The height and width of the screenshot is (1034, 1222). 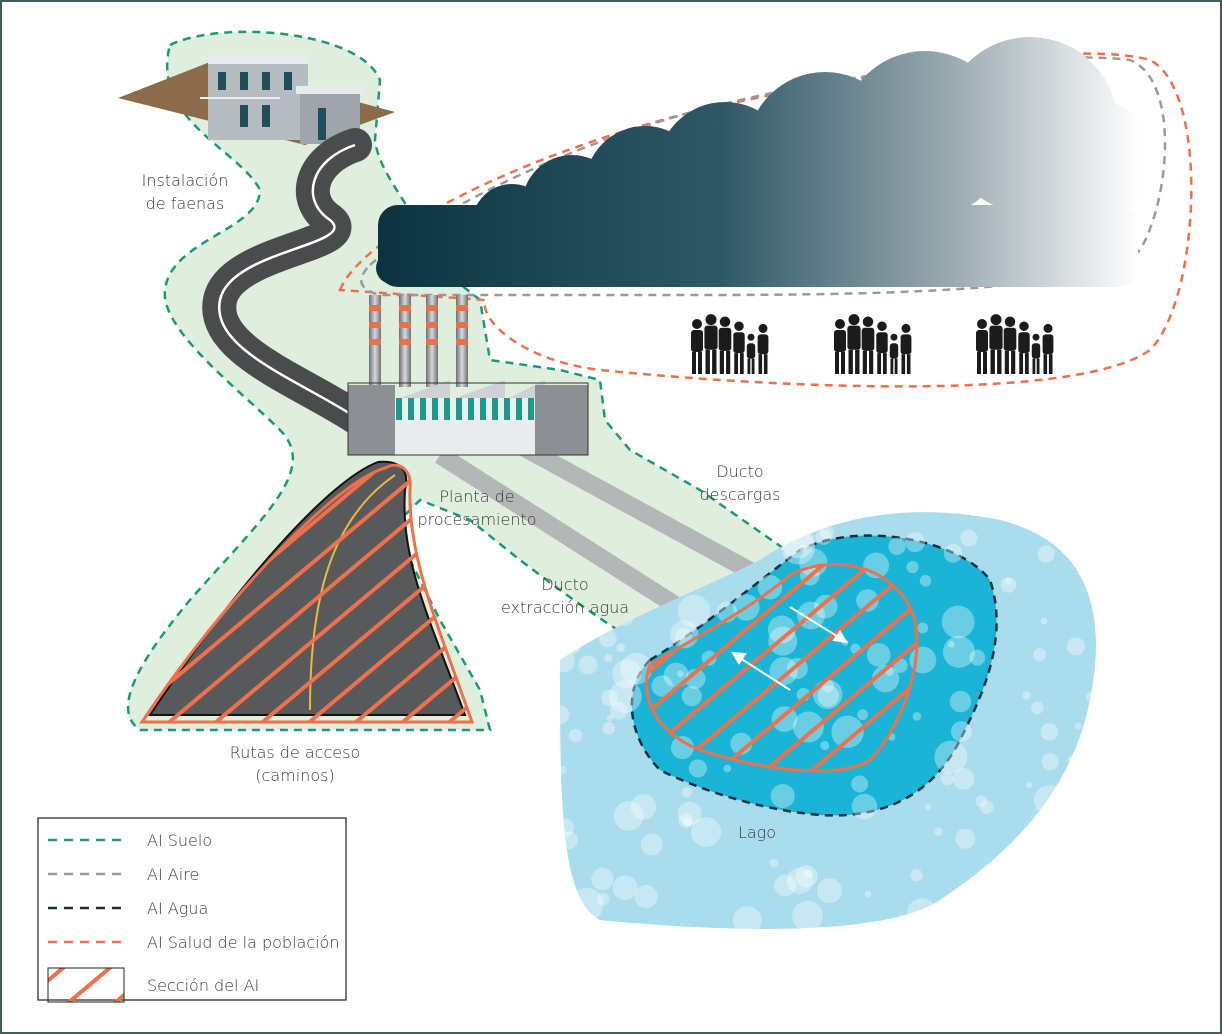 What do you see at coordinates (476, 519) in the screenshot?
I see `label: procesamiento` at bounding box center [476, 519].